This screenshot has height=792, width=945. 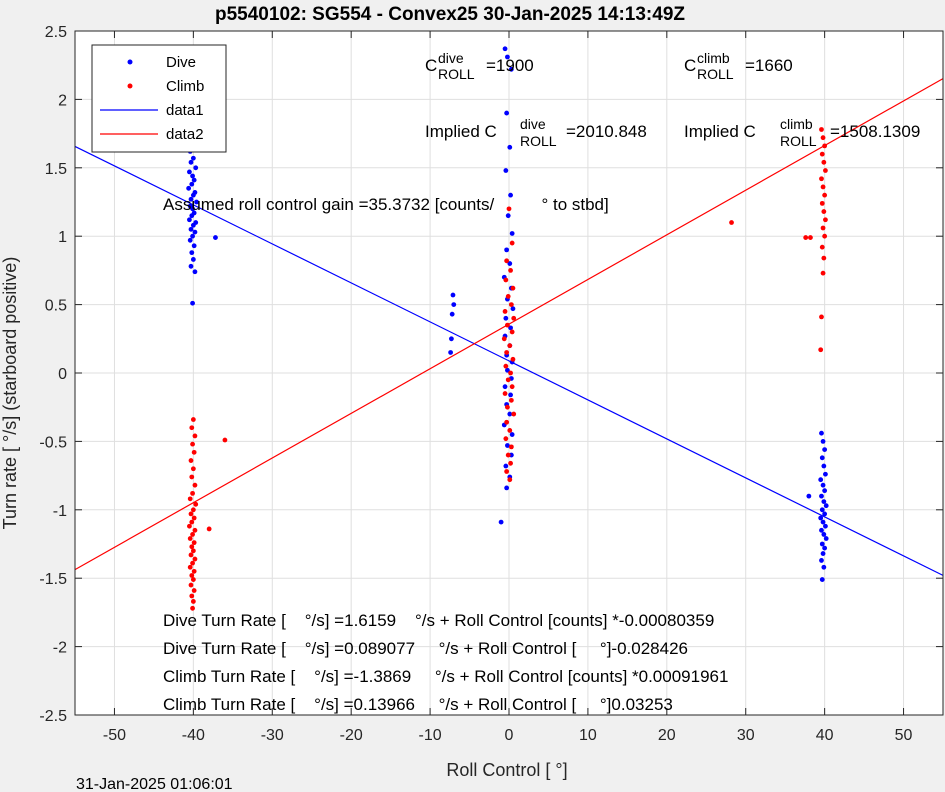 I want to click on x-tick-label: -30, so click(x=272, y=735).